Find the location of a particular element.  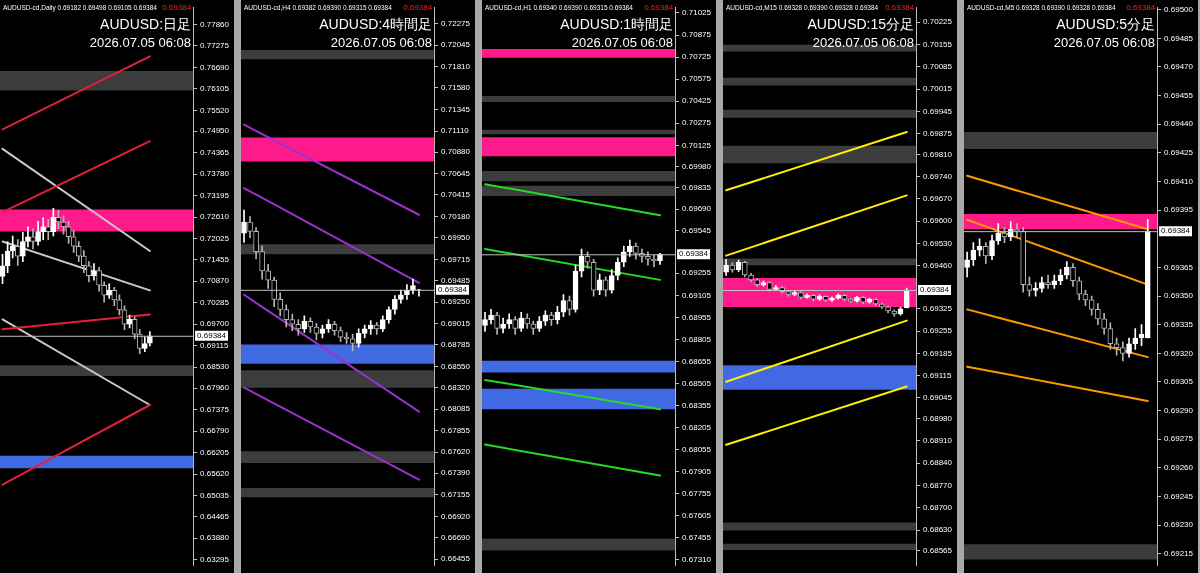

y-tick-label: 0.69015 is located at coordinates (456, 323).